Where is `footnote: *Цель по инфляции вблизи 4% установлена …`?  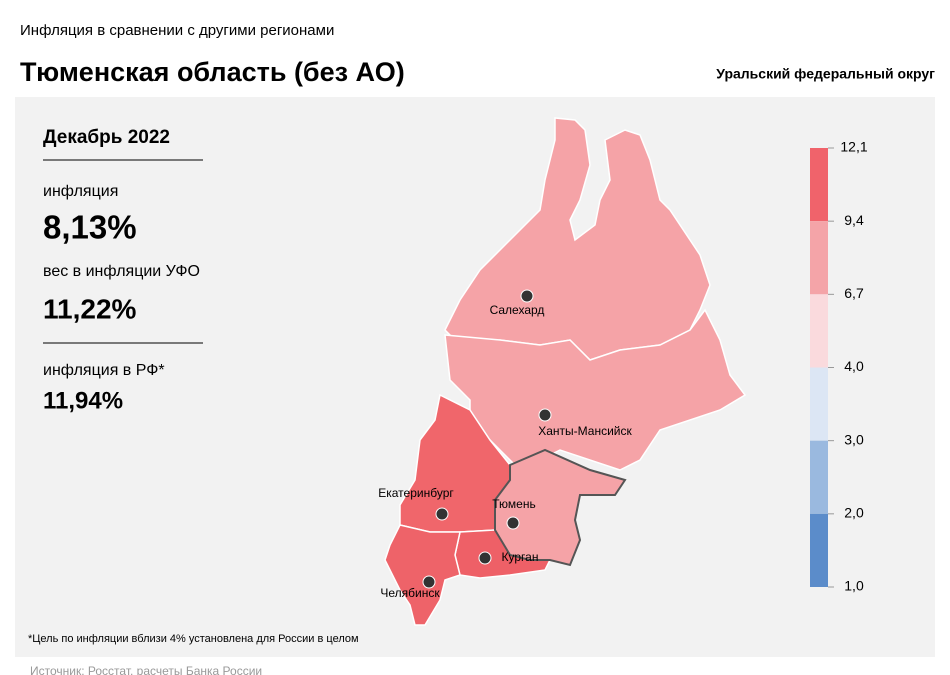 footnote: *Цель по инфляции вблизи 4% установлена … is located at coordinates (193, 639).